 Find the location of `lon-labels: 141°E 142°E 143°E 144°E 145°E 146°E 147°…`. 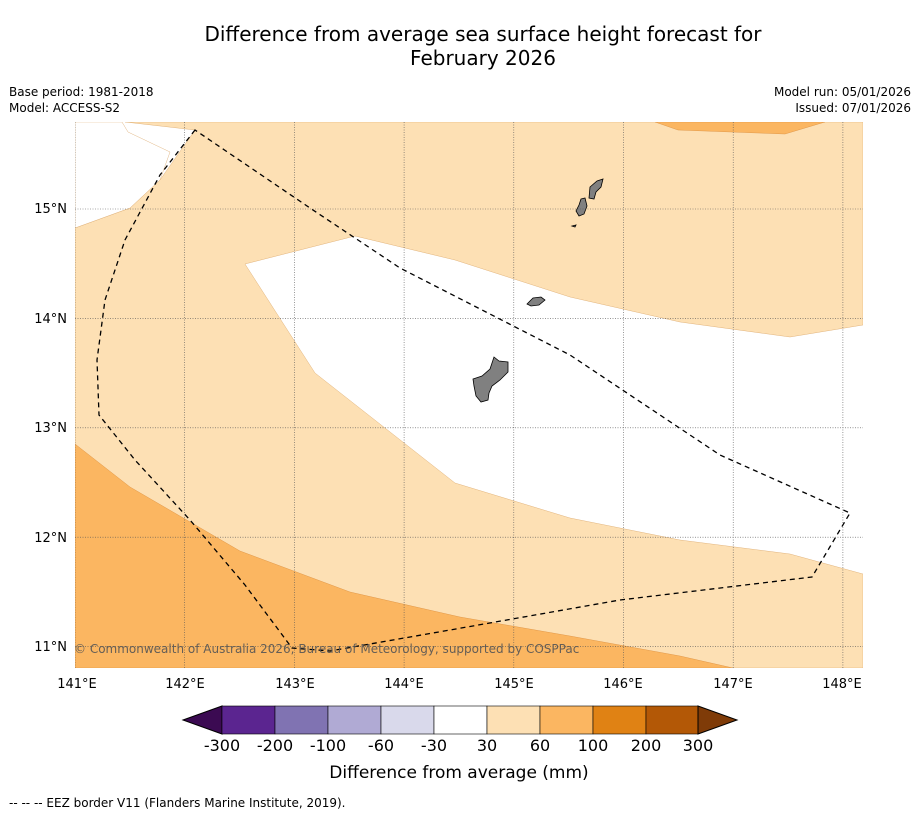

lon-labels: 141°E 142°E 143°E 144°E 145°E 146°E 147°… is located at coordinates (459, 684).